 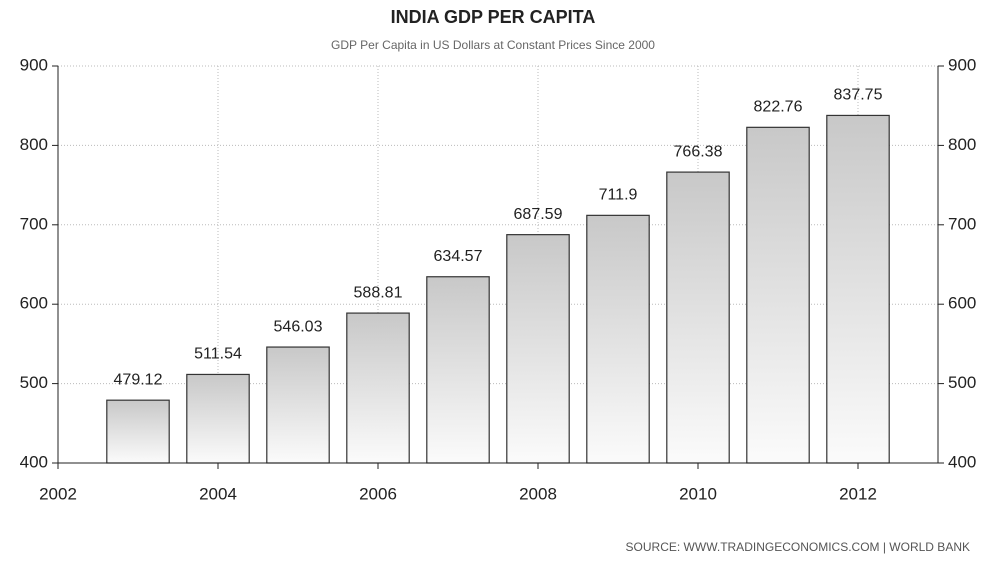 What do you see at coordinates (698, 493) in the screenshot?
I see `x-tick-label: 2010` at bounding box center [698, 493].